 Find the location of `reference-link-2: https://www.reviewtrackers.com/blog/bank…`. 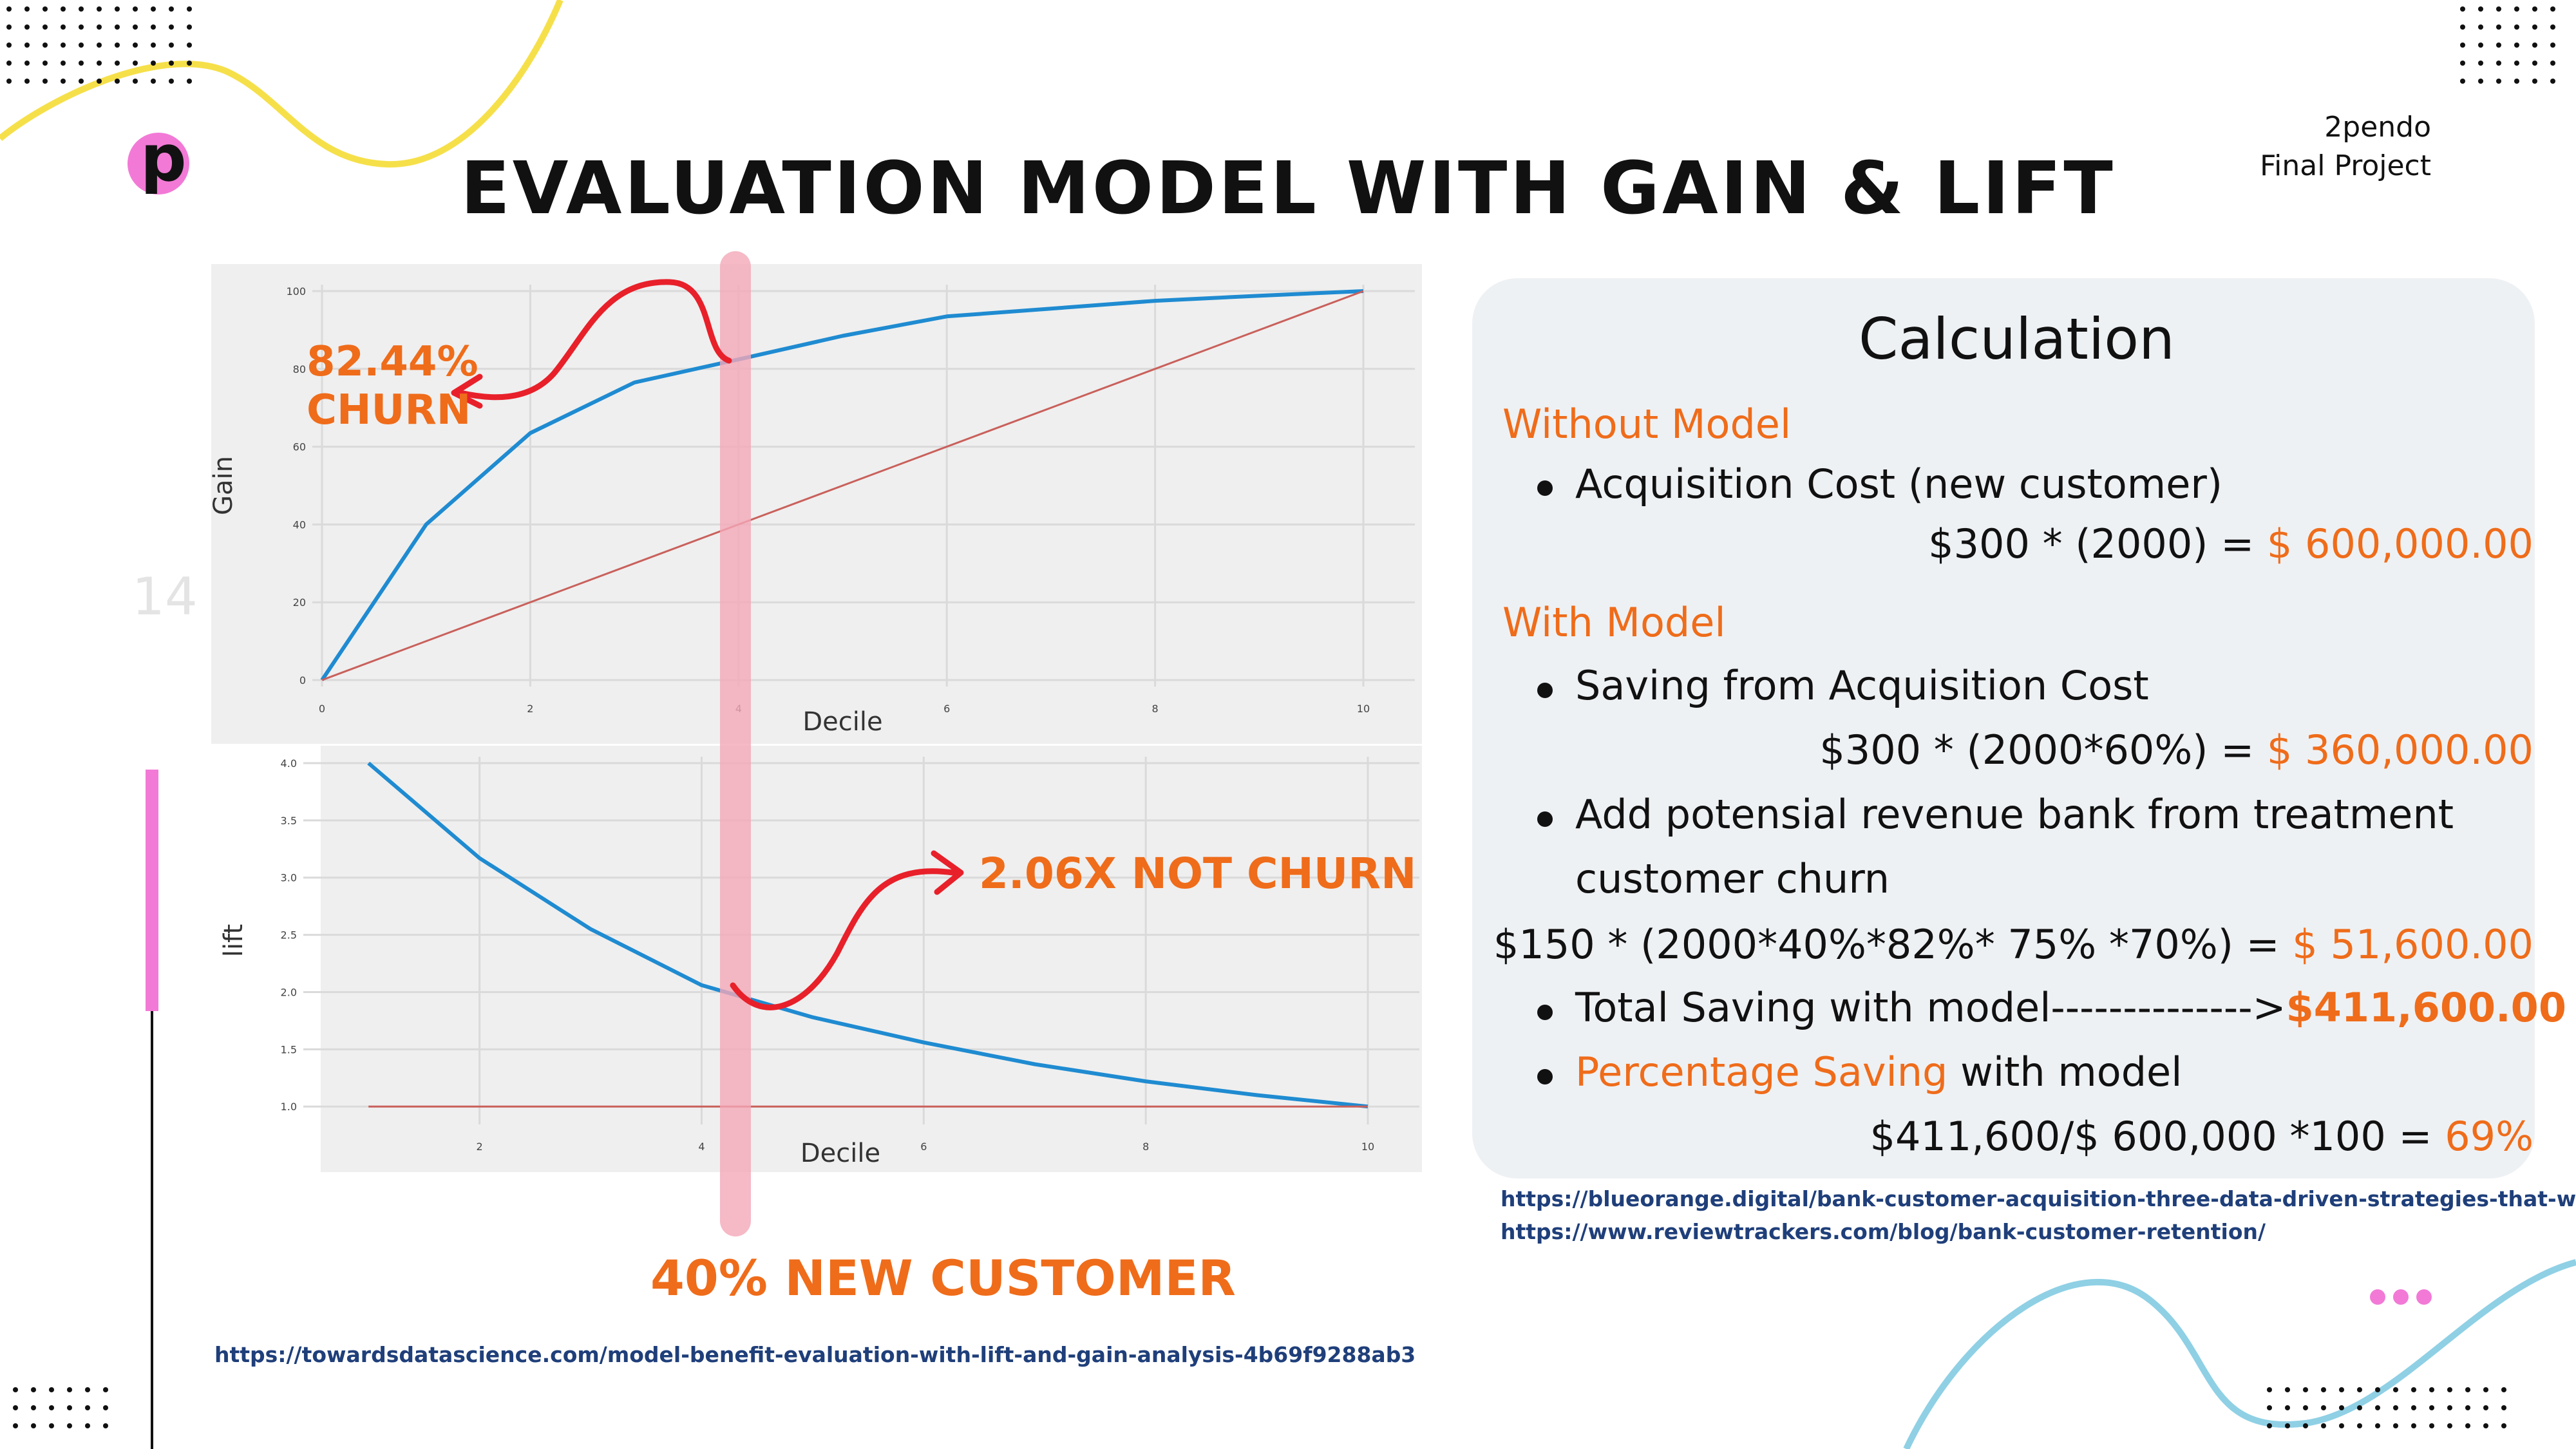

reference-link-2: https://www.reviewtrackers.com/blog/bank… is located at coordinates (1884, 1231).